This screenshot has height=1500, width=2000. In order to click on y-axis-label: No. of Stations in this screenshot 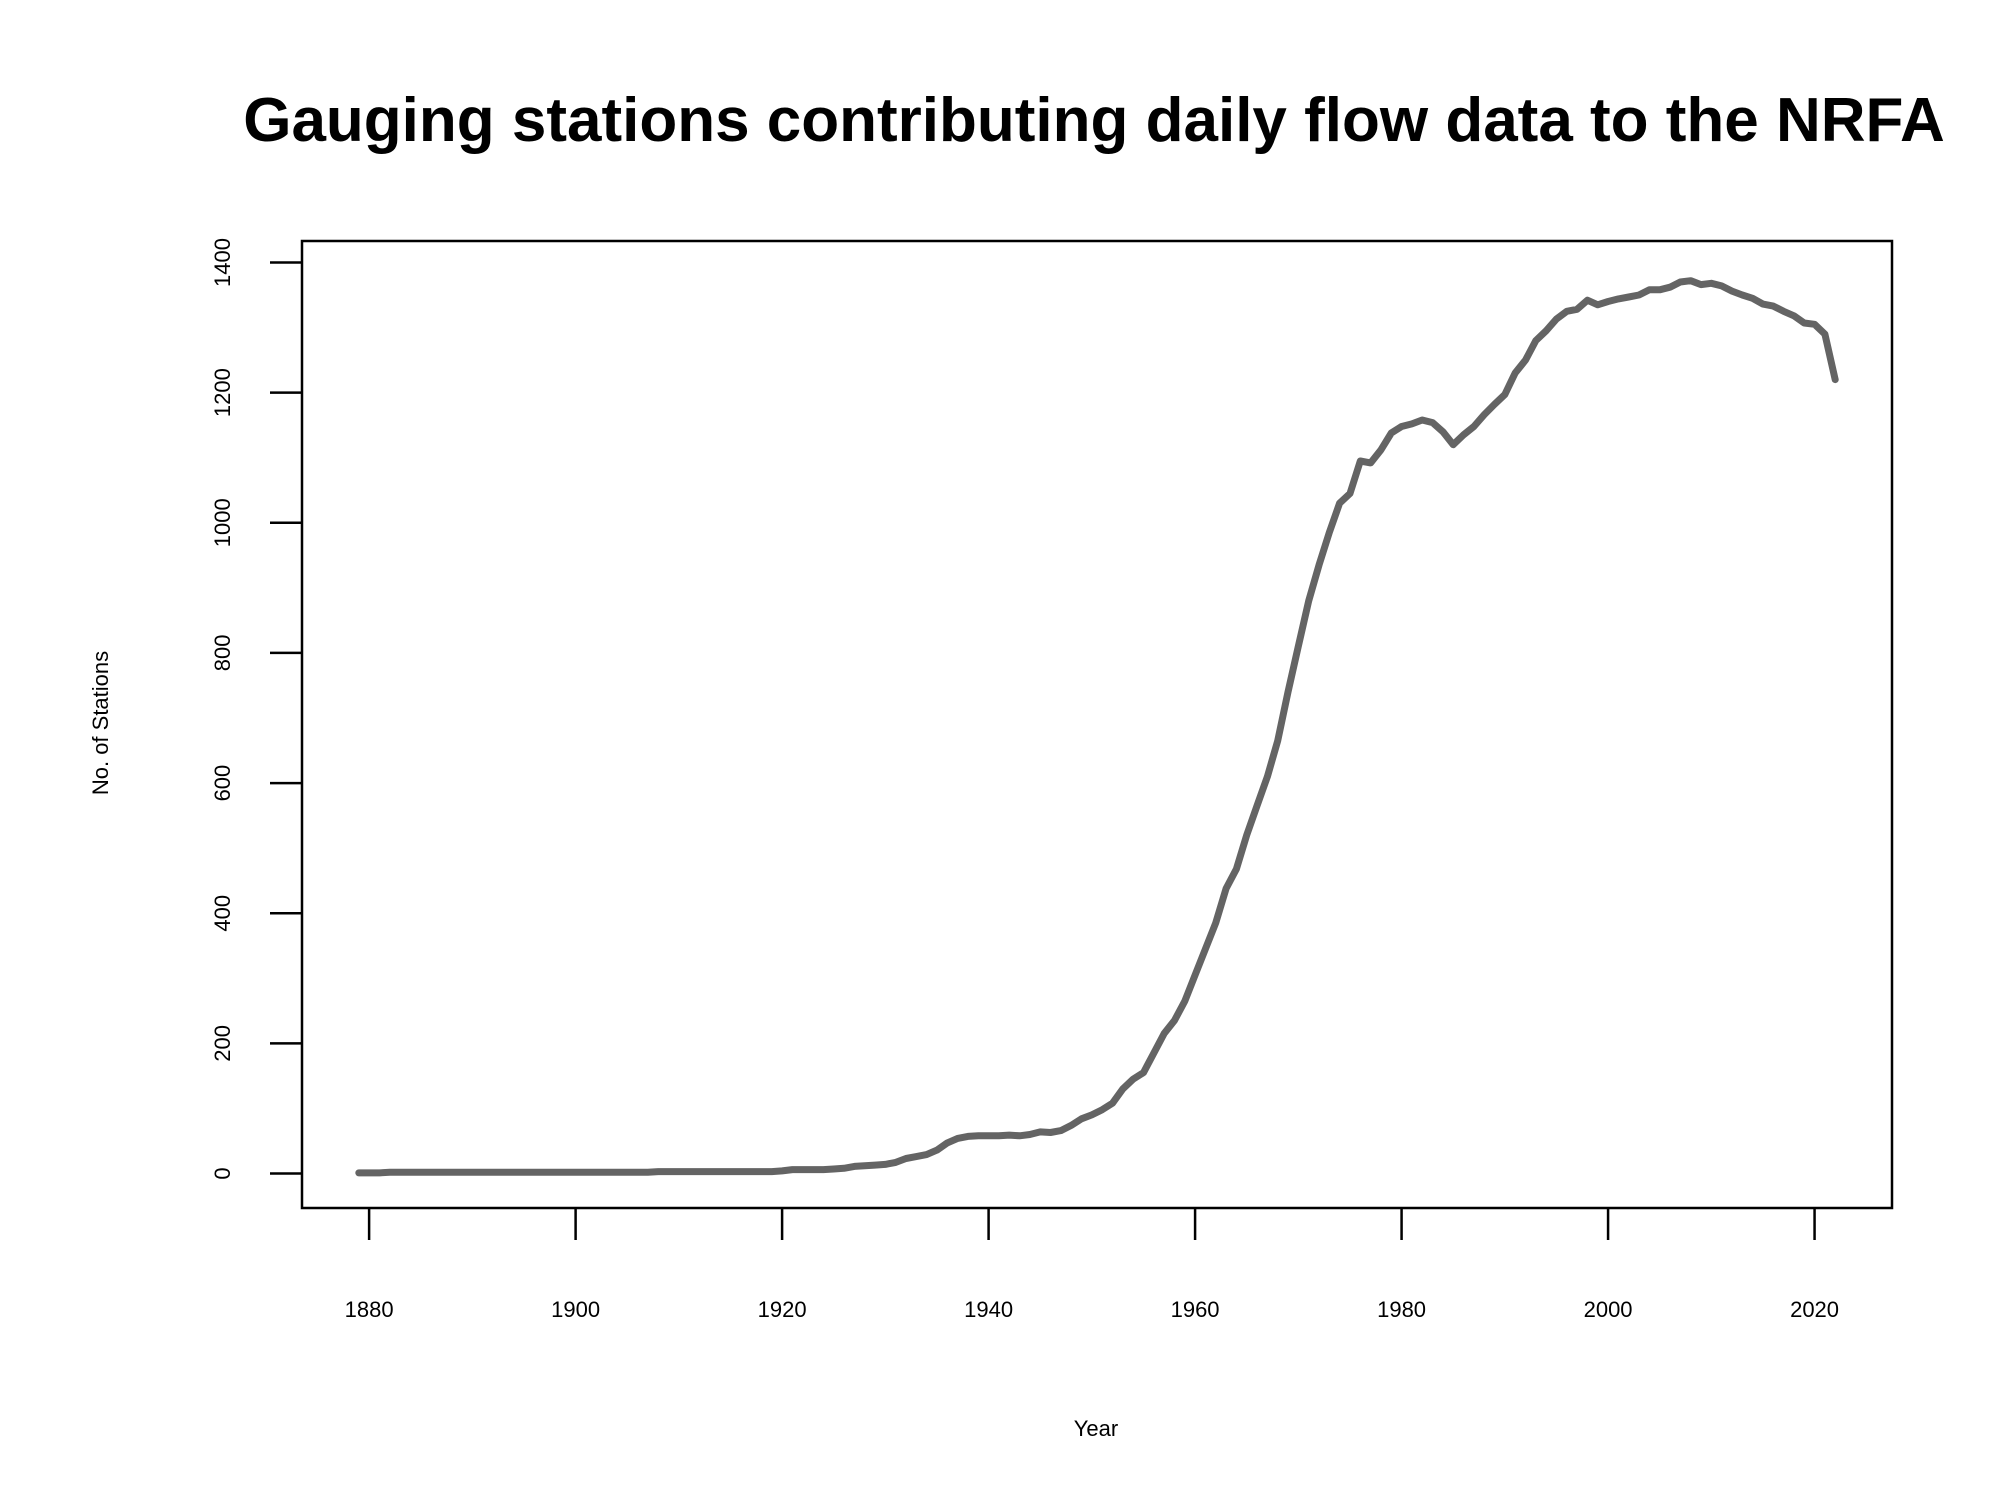, I will do `click(100, 723)`.